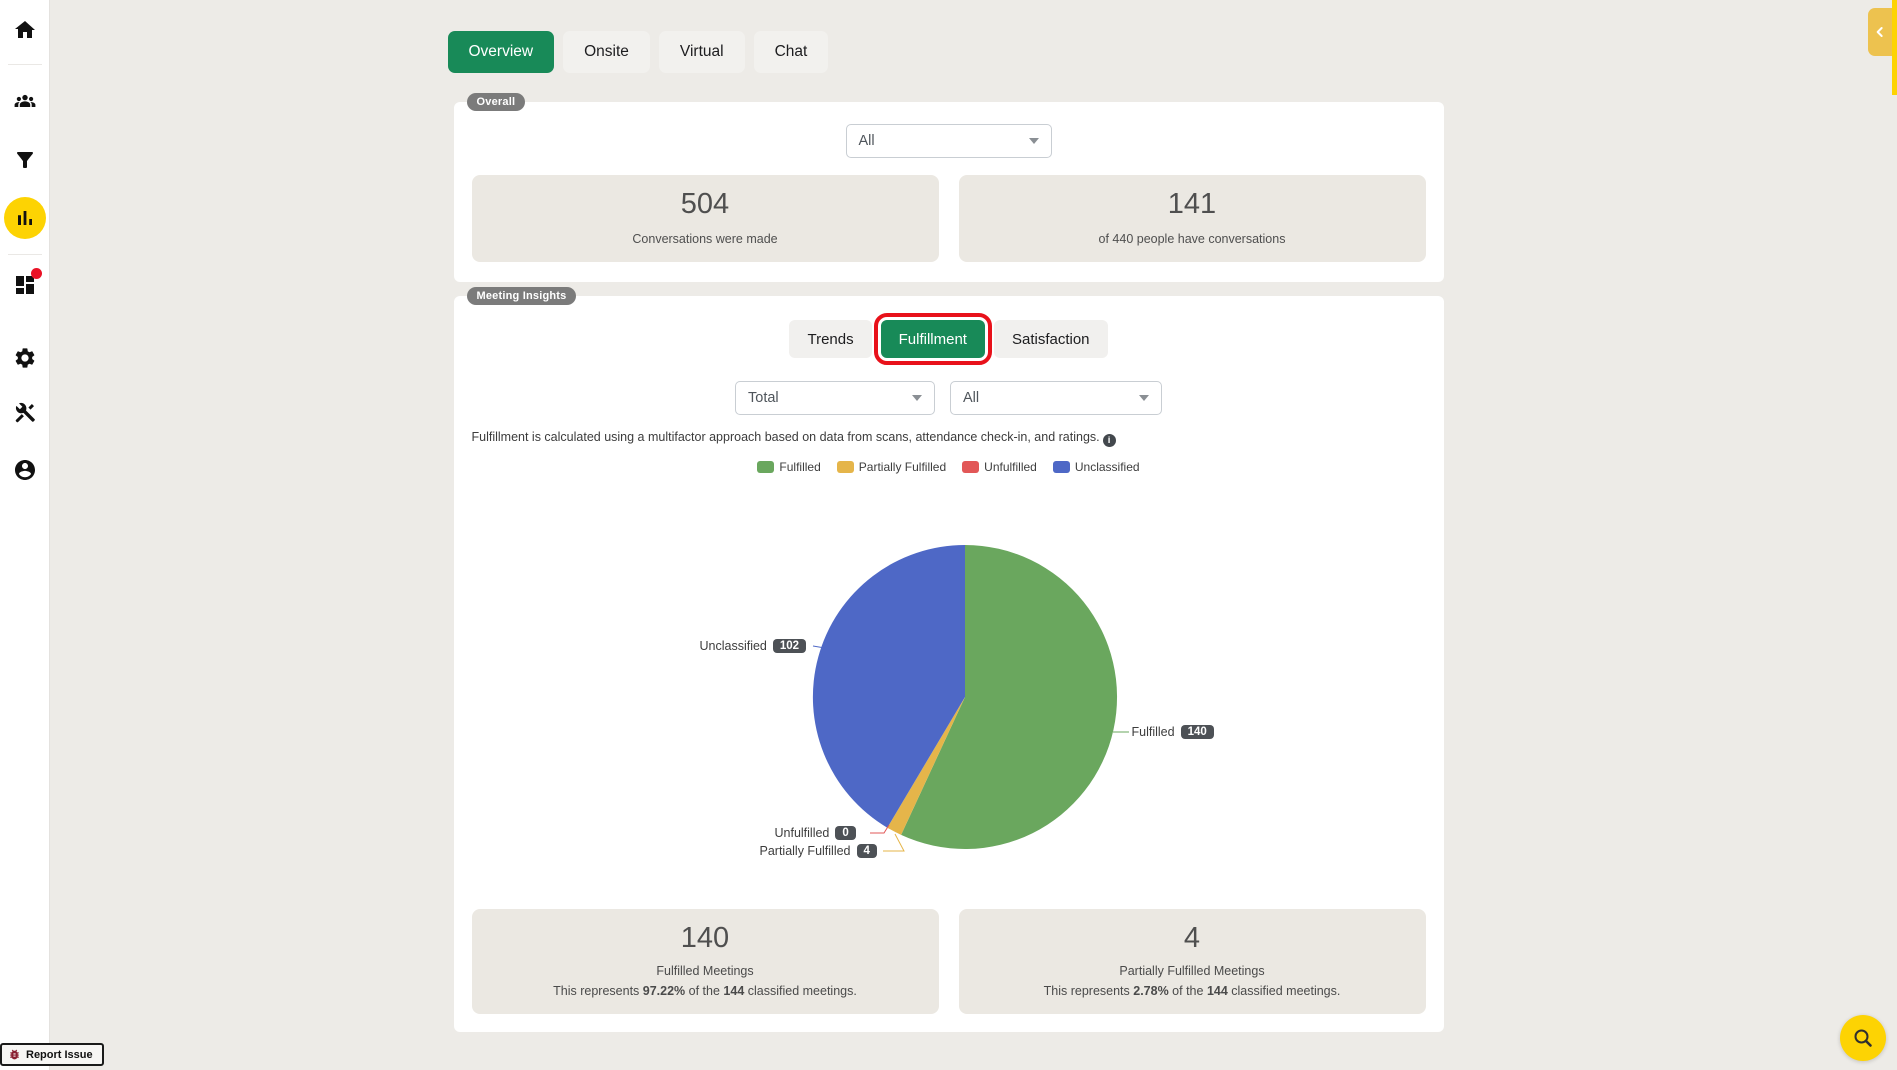 This screenshot has width=1897, height=1070. What do you see at coordinates (14, 1054) in the screenshot?
I see `bug-icon` at bounding box center [14, 1054].